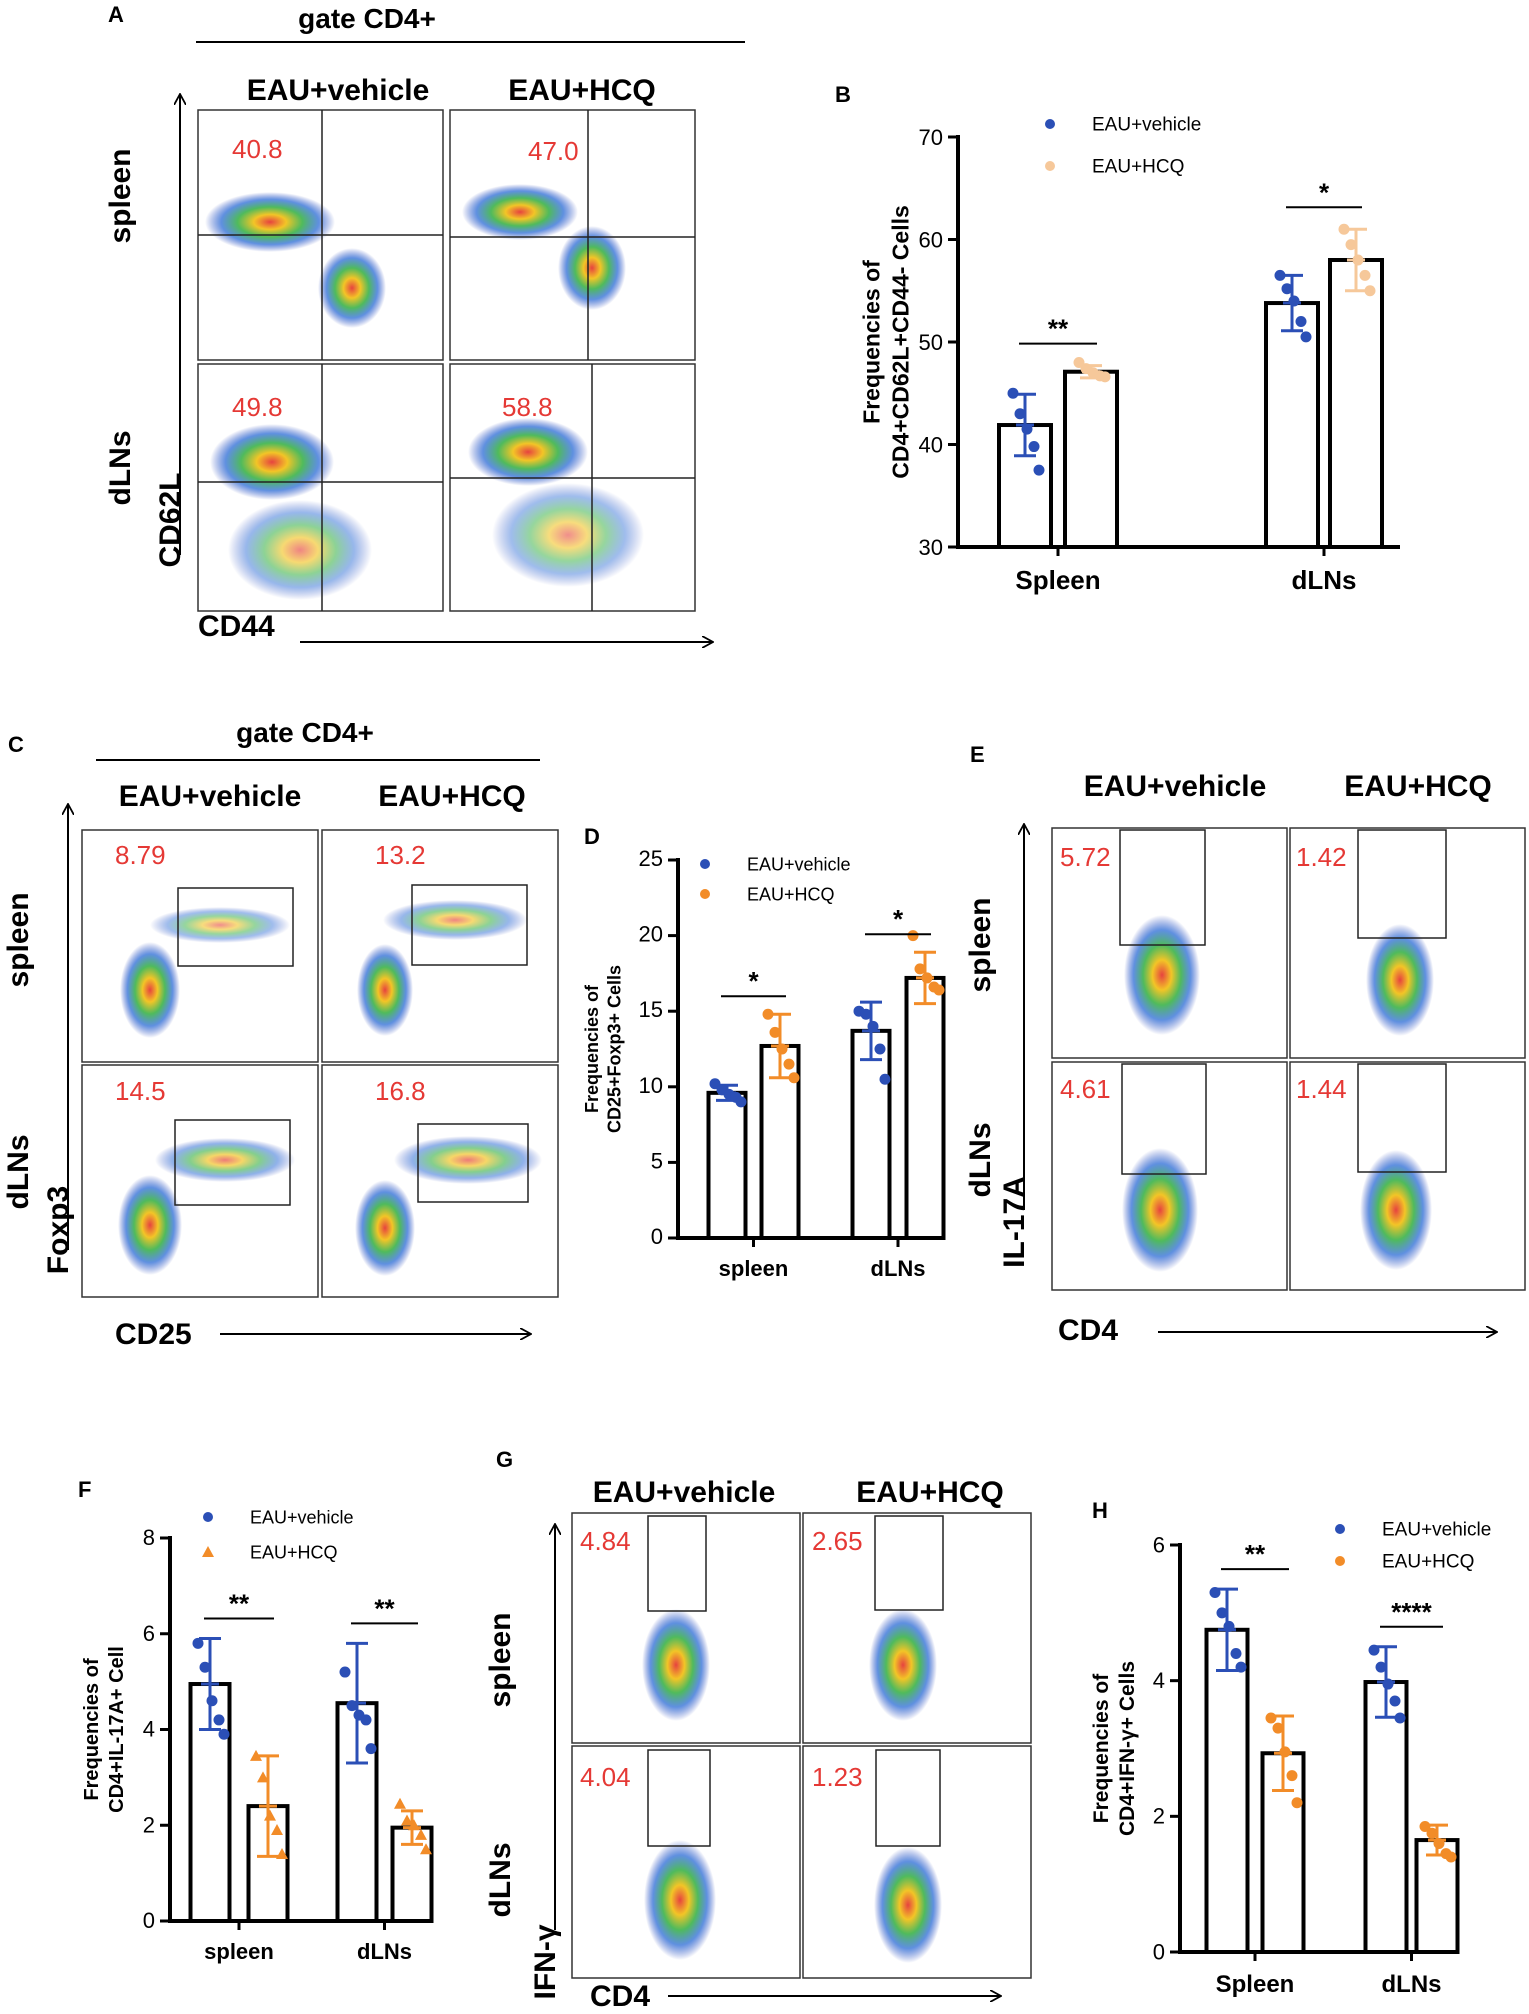 The image size is (1529, 2014). What do you see at coordinates (120, 468) in the screenshot?
I see `panel-a-row-dlns: dLNs` at bounding box center [120, 468].